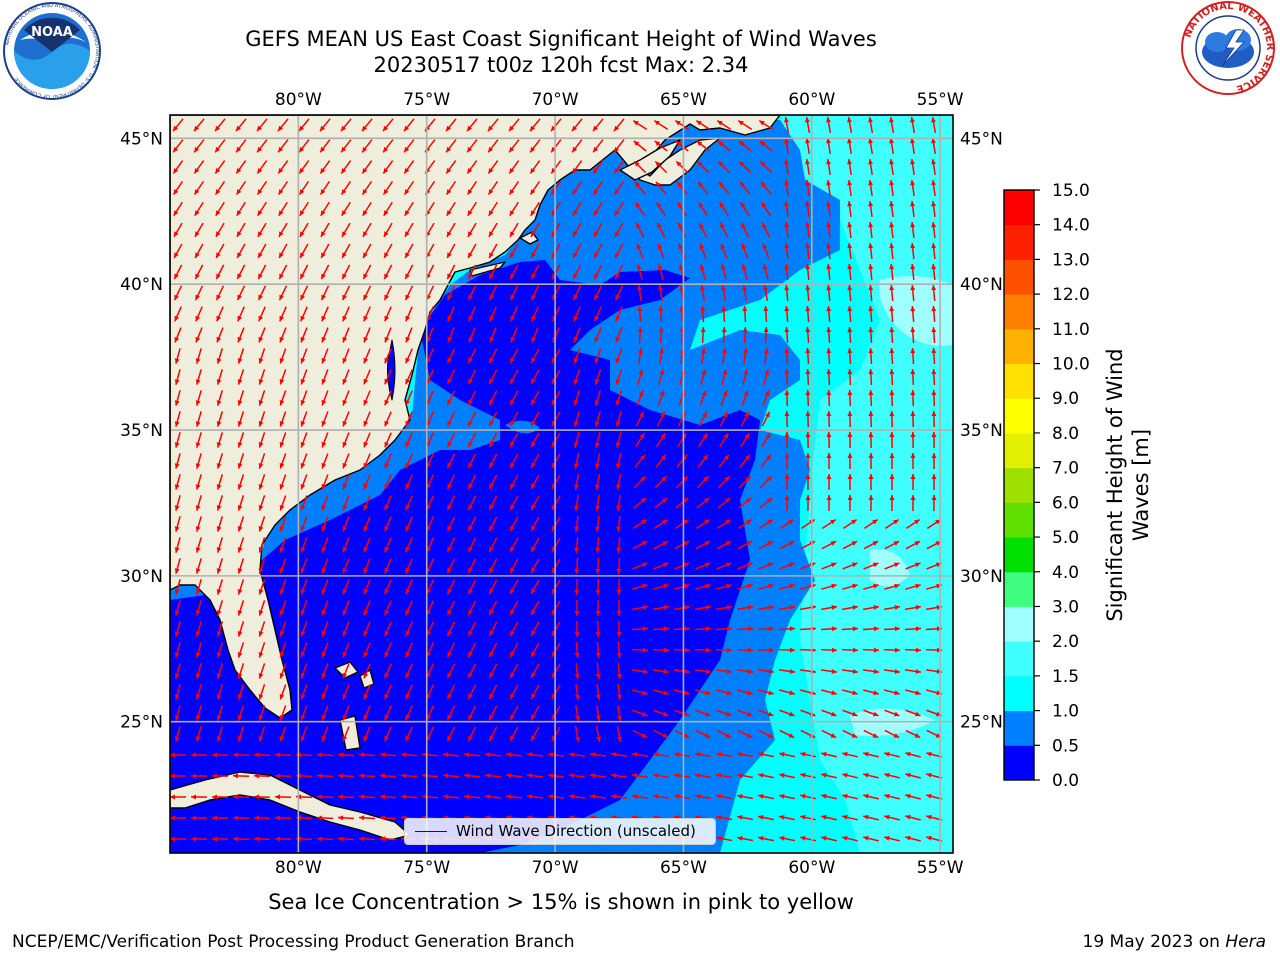 The image size is (1280, 960). What do you see at coordinates (811, 868) in the screenshot?
I see `lon-label-bottom: 60°W` at bounding box center [811, 868].